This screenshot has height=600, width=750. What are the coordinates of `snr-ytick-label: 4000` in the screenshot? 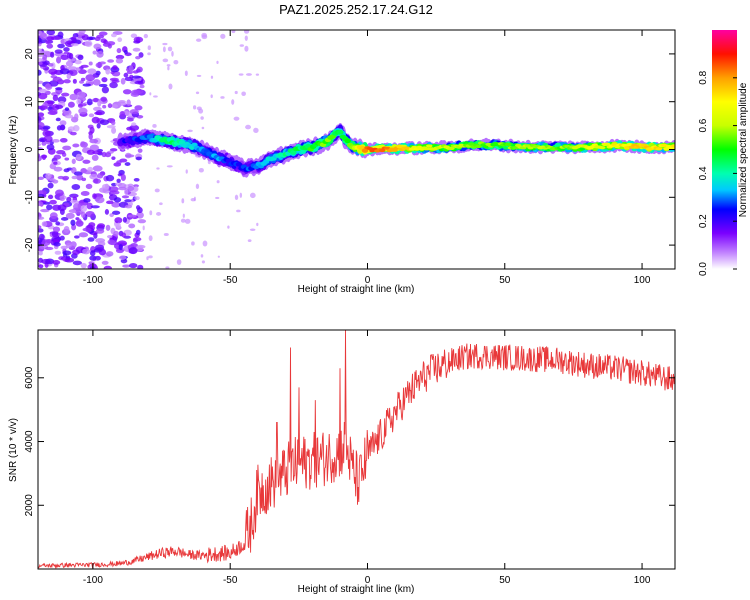 It's located at (29, 441).